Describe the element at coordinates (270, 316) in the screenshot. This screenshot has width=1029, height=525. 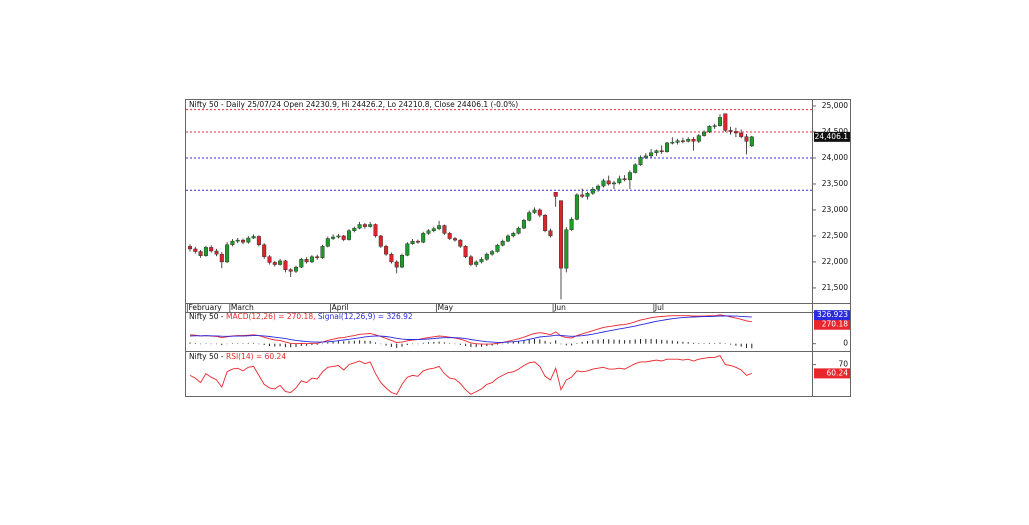
I see `legend-entry: MACD(12,26) = 270.18,` at that location.